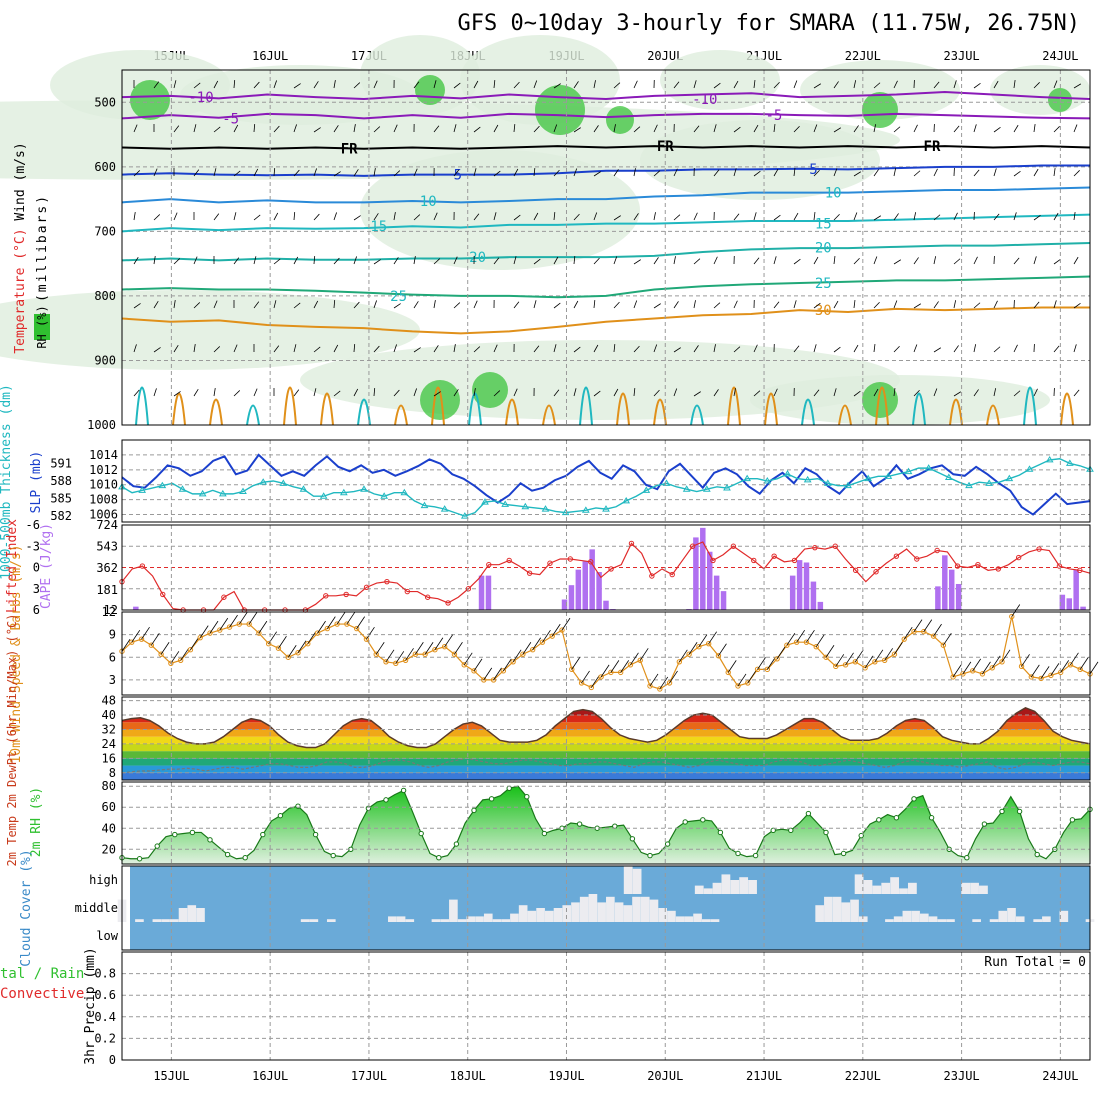 The height and width of the screenshot is (1100, 1100). Describe the element at coordinates (109, 744) in the screenshot. I see `temp-tick: 24` at that location.